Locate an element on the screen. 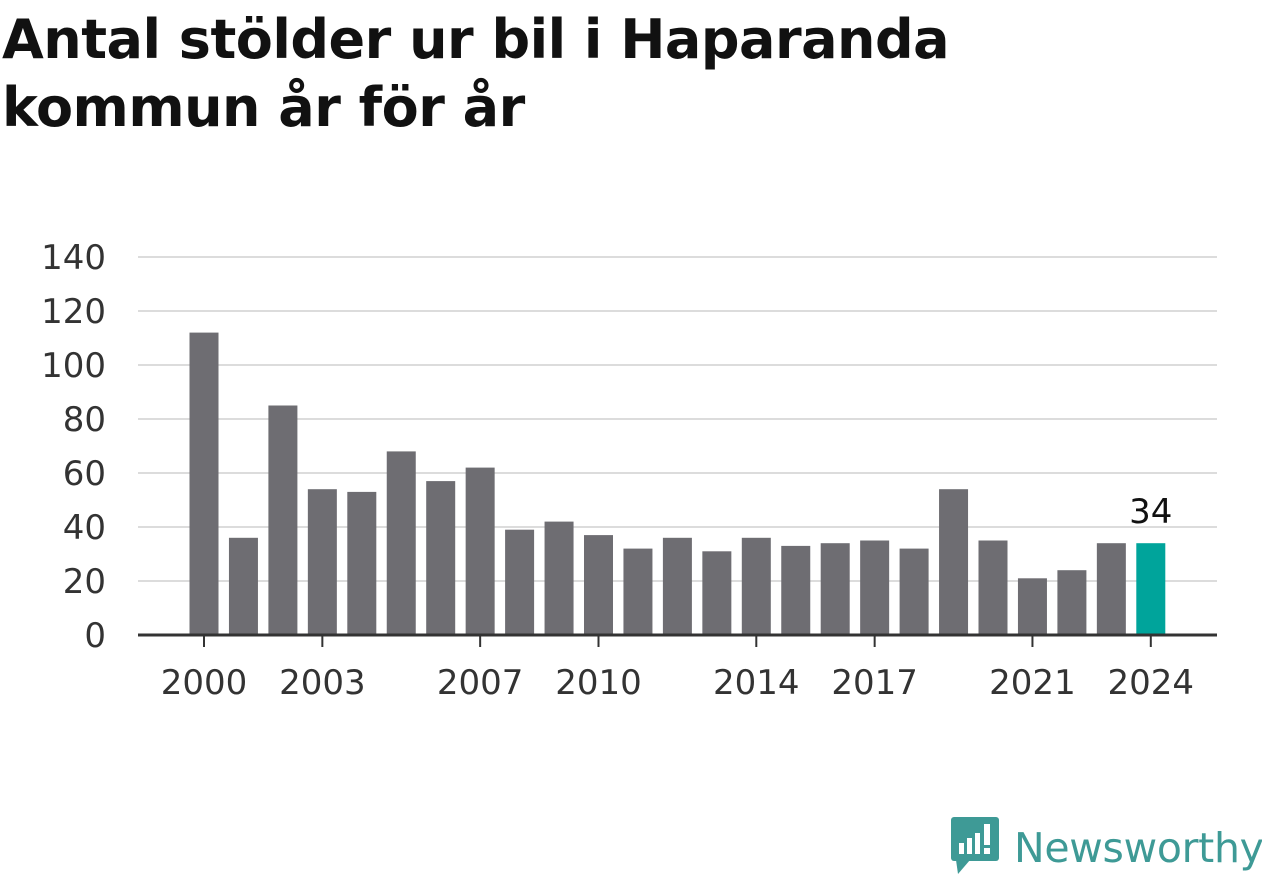  brand-name: Newsworthy is located at coordinates (1138, 848).